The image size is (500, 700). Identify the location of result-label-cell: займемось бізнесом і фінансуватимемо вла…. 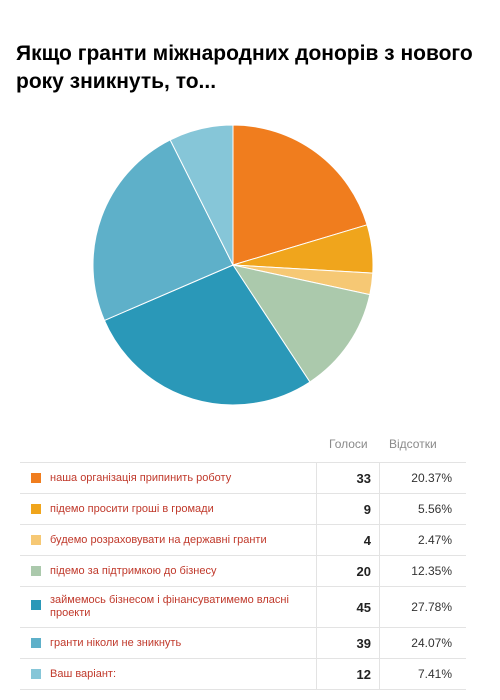
(168, 607).